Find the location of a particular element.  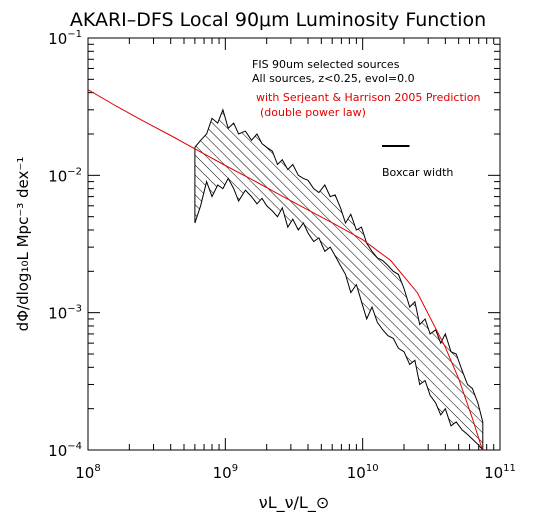

annotation-fis-sources: FIS 90um selected sources is located at coordinates (326, 64).